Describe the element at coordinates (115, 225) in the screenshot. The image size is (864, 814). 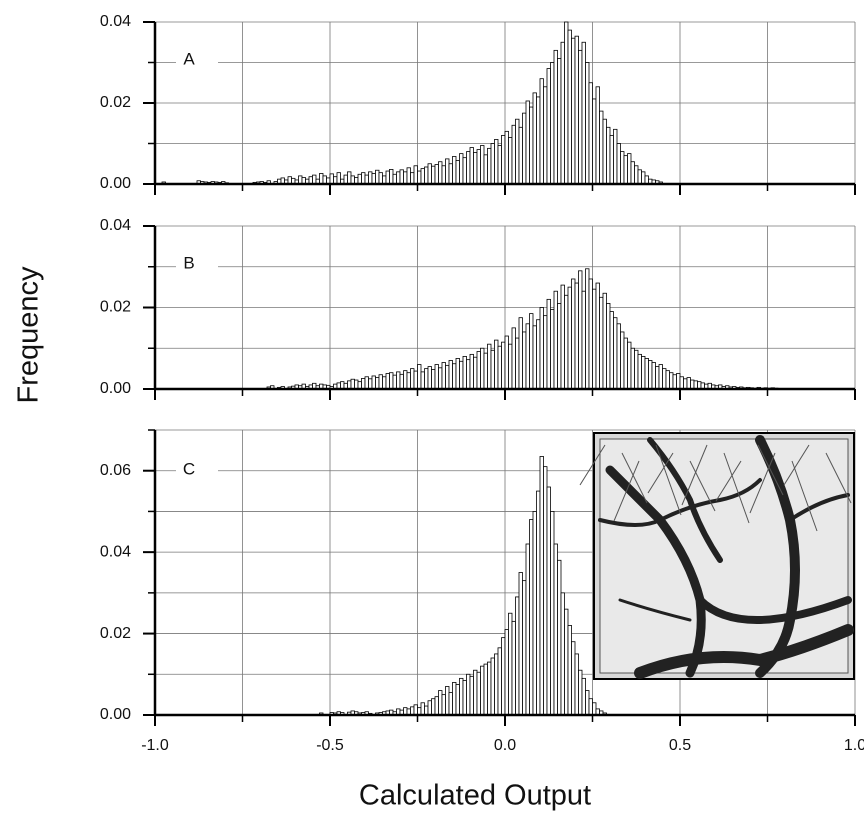
I see `y-tick-label: 0.04` at that location.